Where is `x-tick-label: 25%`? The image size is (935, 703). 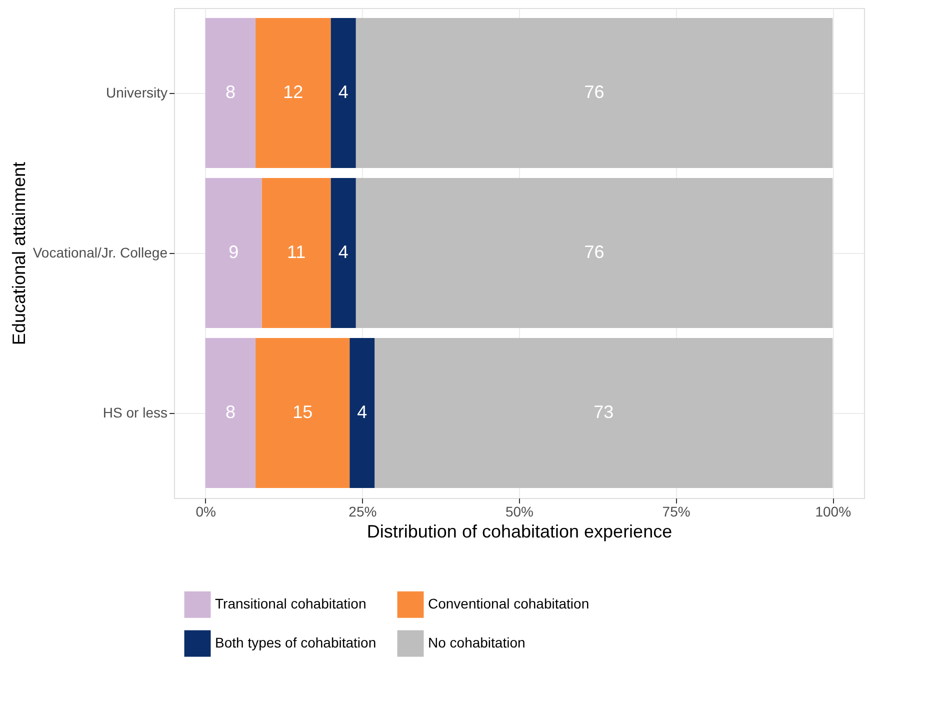
x-tick-label: 25% is located at coordinates (362, 512).